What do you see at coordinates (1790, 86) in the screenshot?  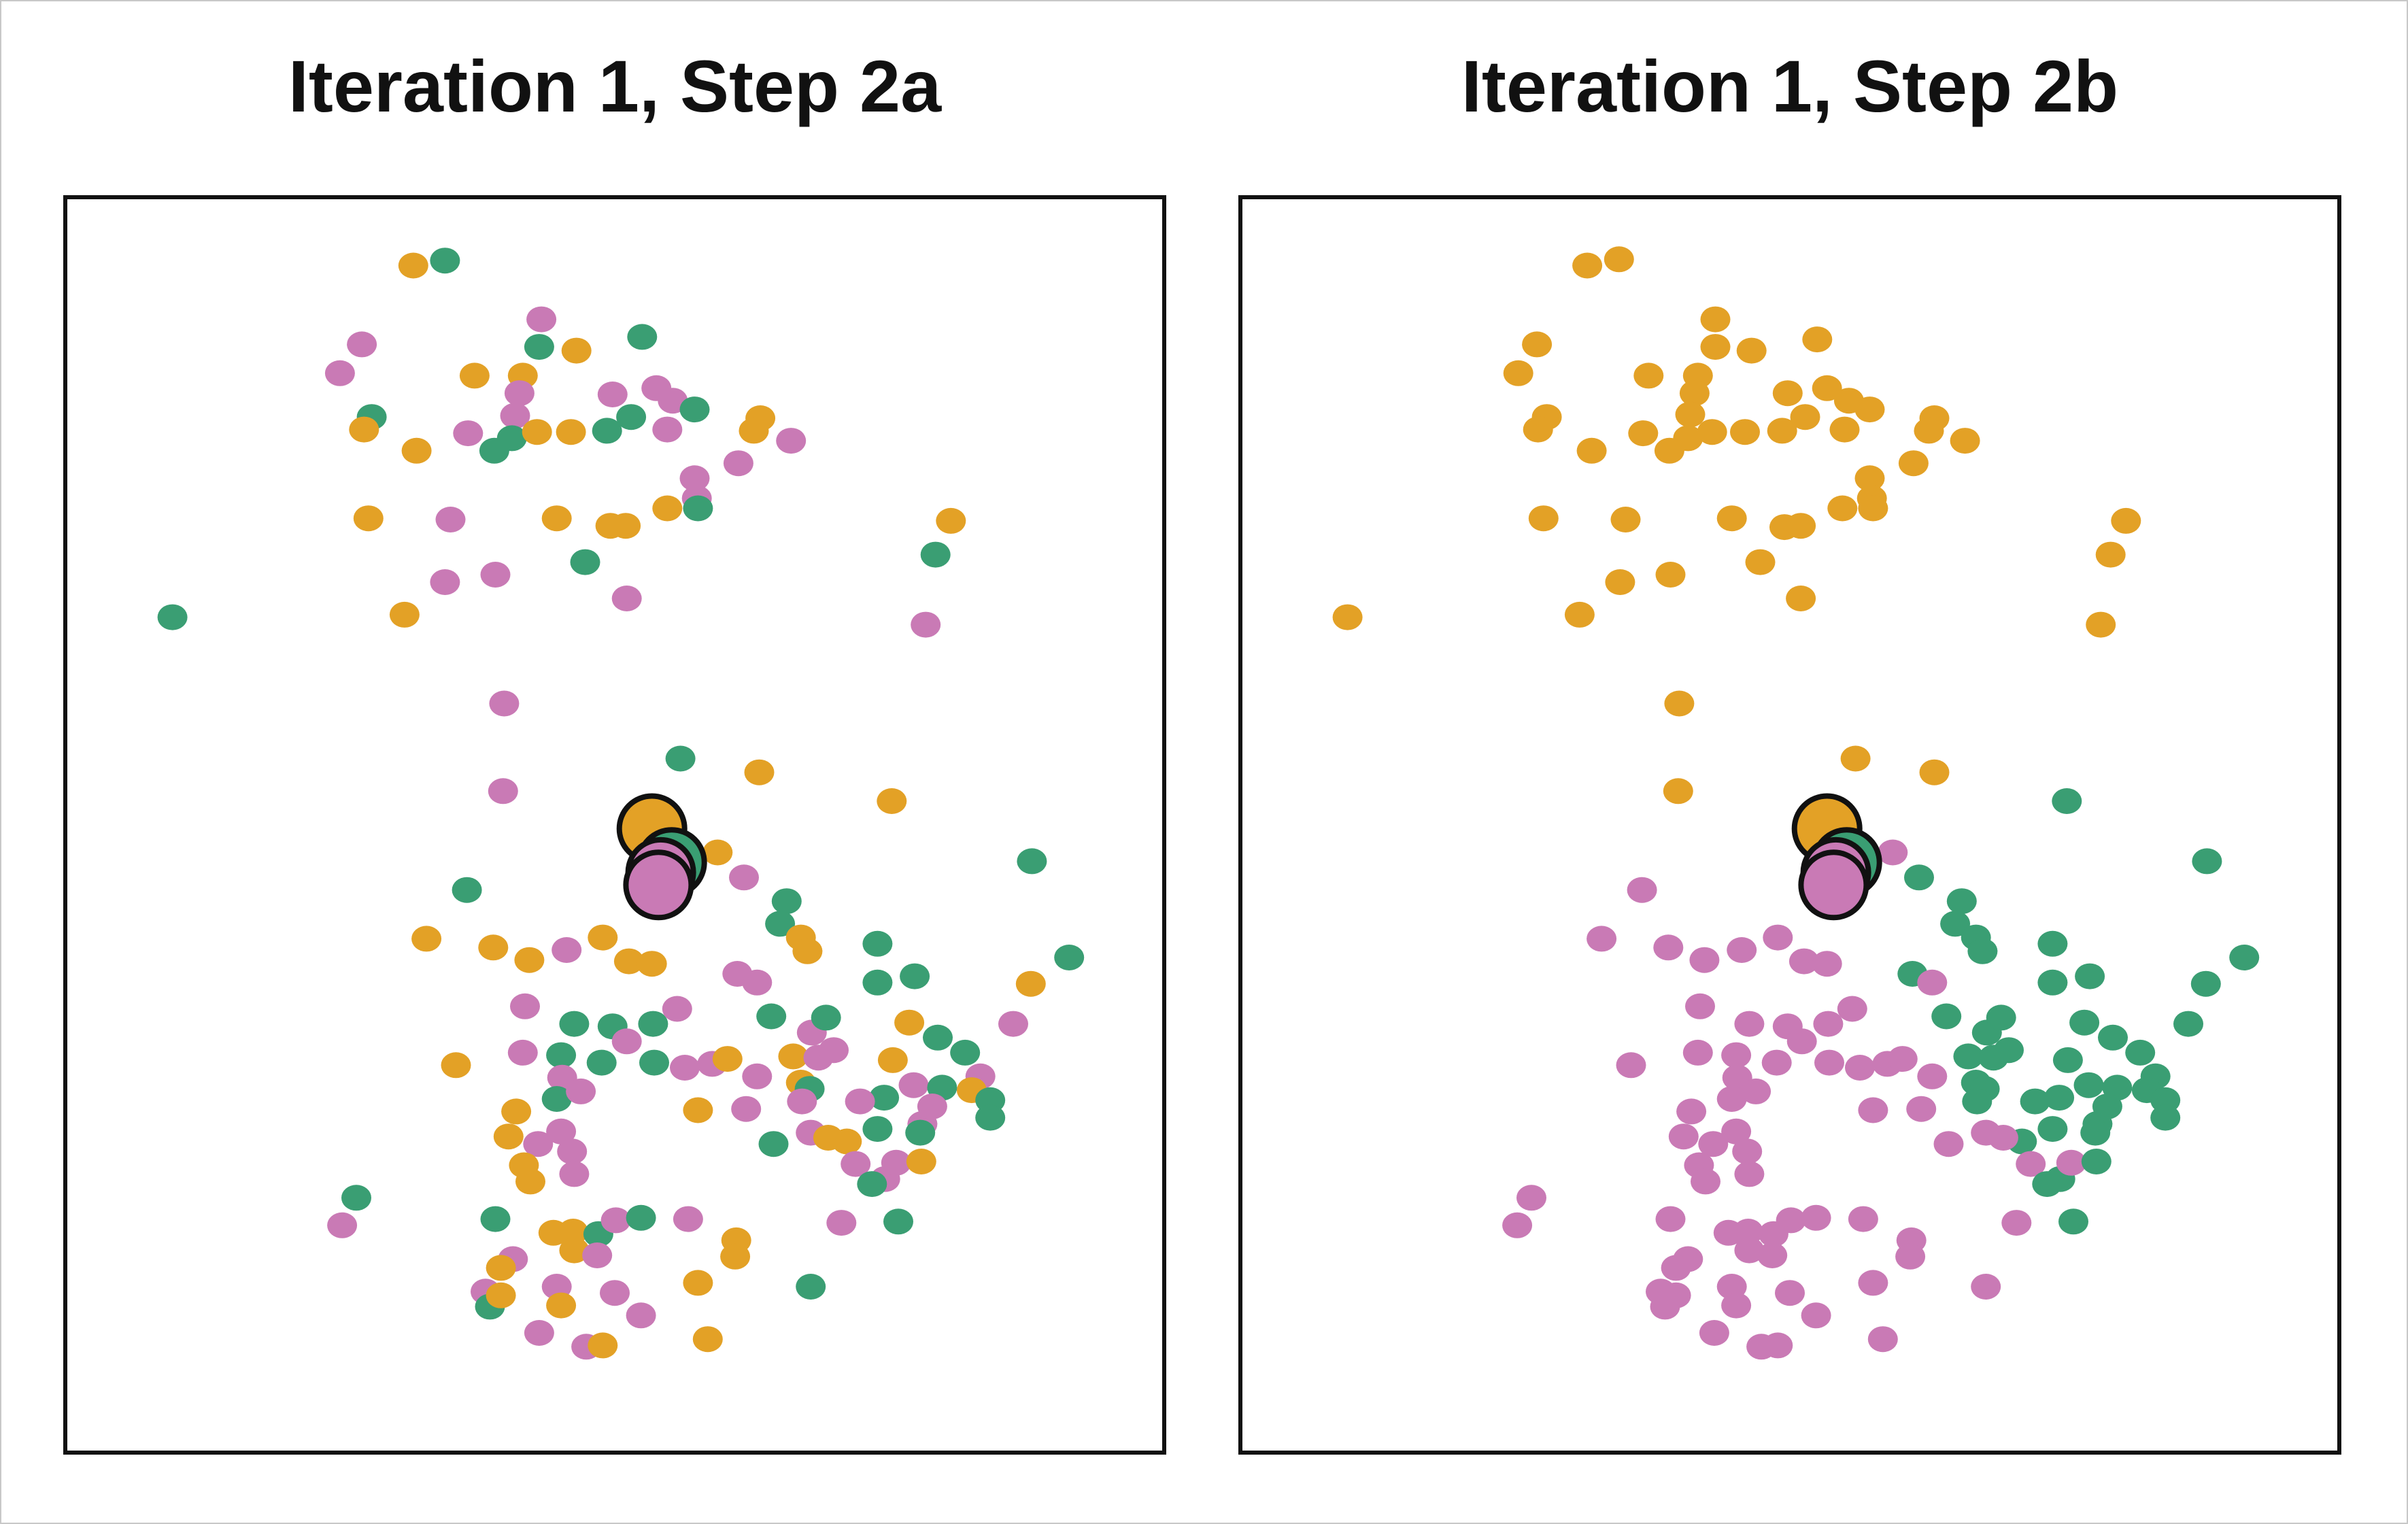 I see `chart-title-right: Iteration 1, Step 2b` at bounding box center [1790, 86].